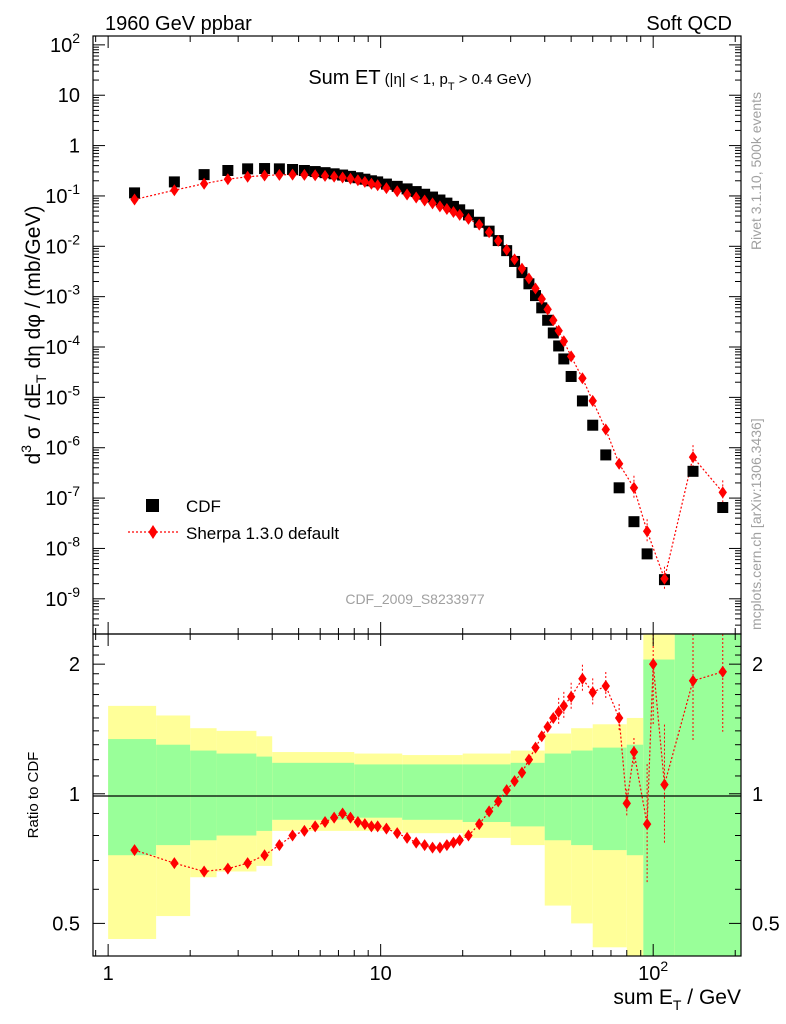 This screenshot has height=1024, width=786. I want to click on y-label-exp: 3, so click(26, 449).